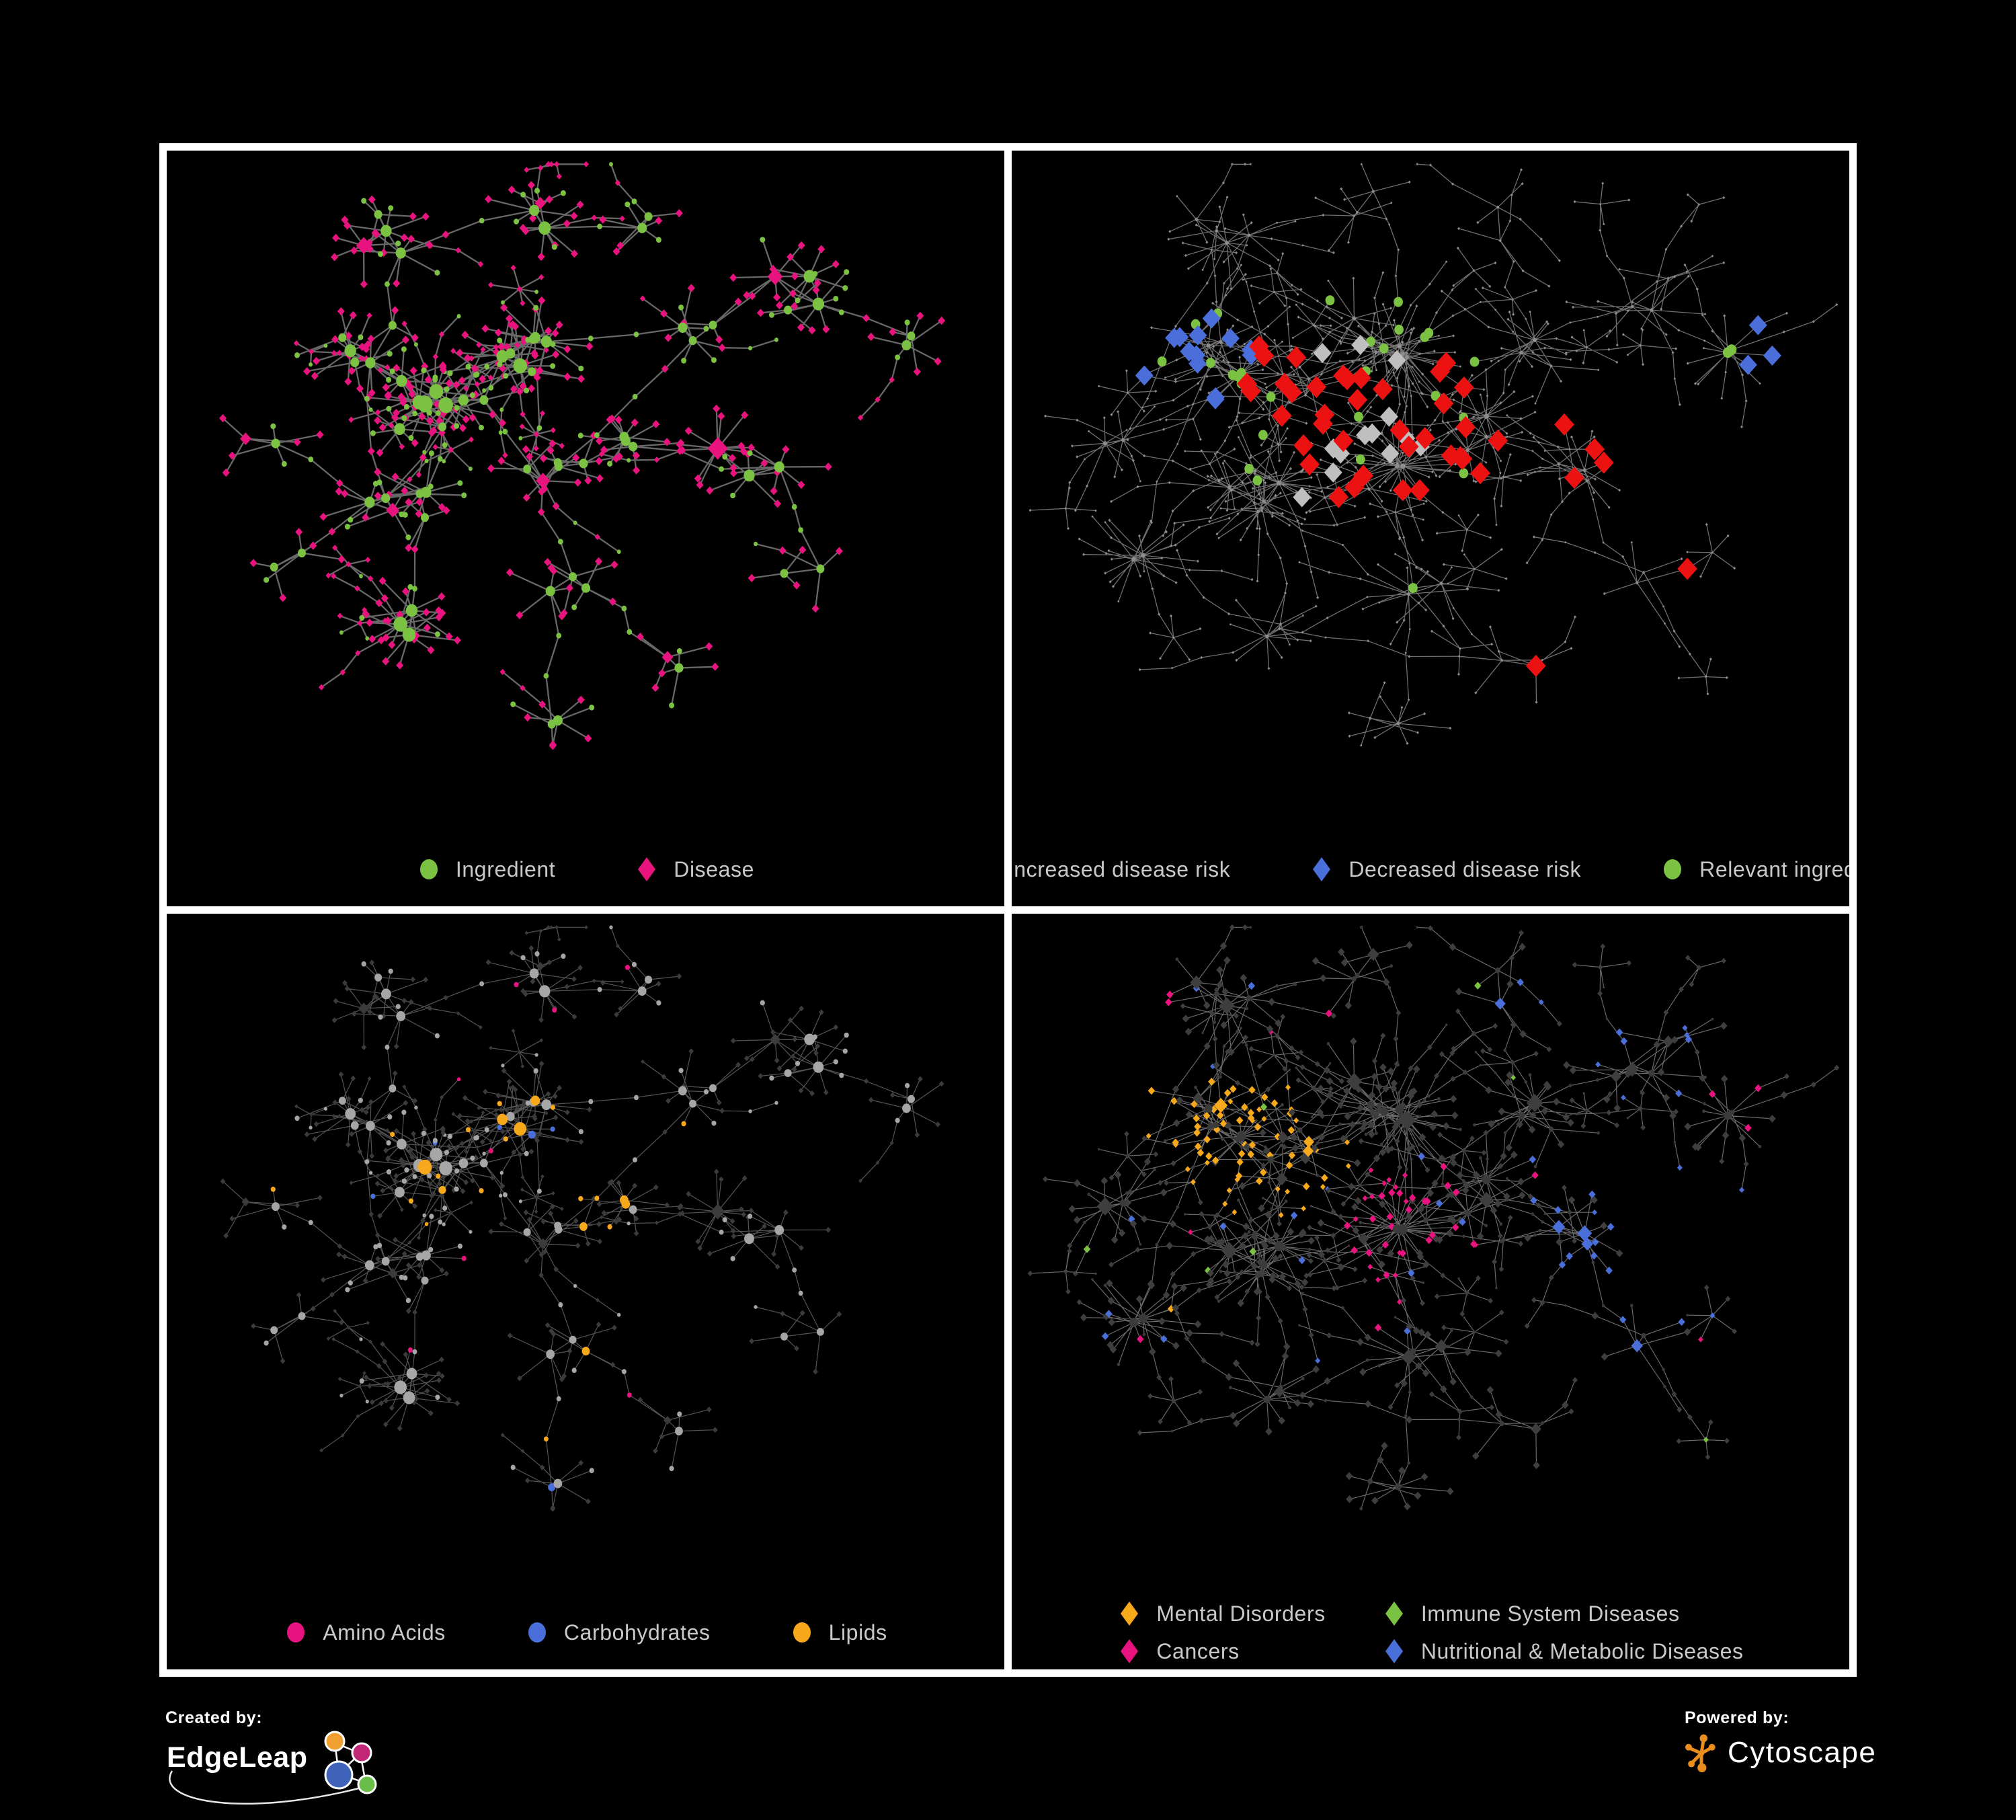  Describe the element at coordinates (1582, 1650) in the screenshot. I see `legend-label: Nutritional & Metabolic Diseases` at that location.